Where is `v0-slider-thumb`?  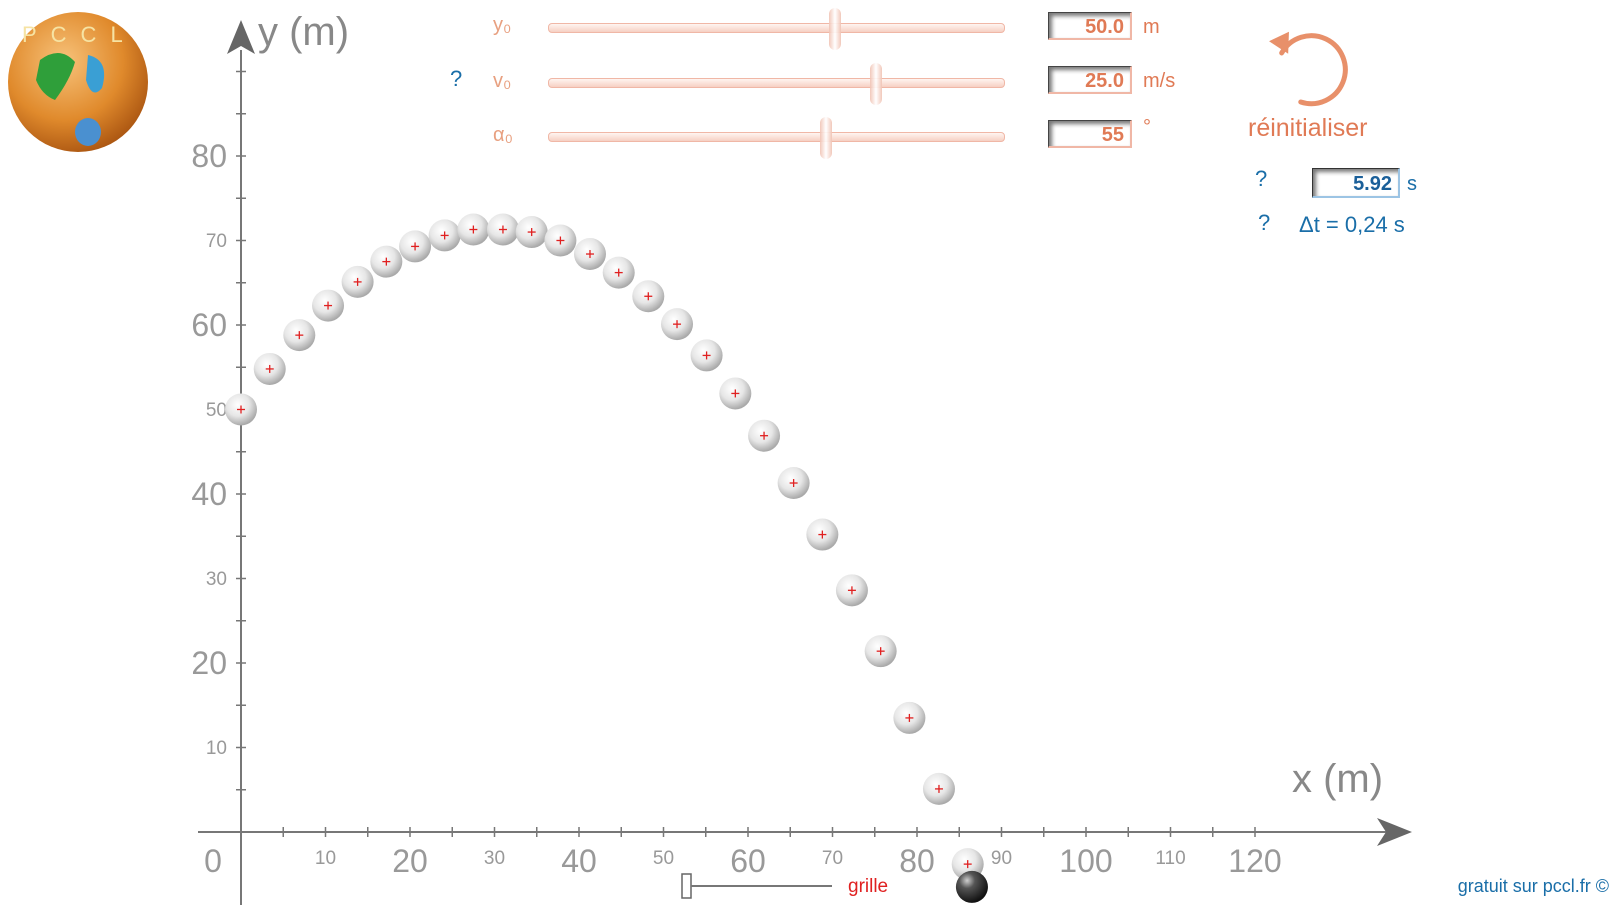
v0-slider-thumb is located at coordinates (875, 84).